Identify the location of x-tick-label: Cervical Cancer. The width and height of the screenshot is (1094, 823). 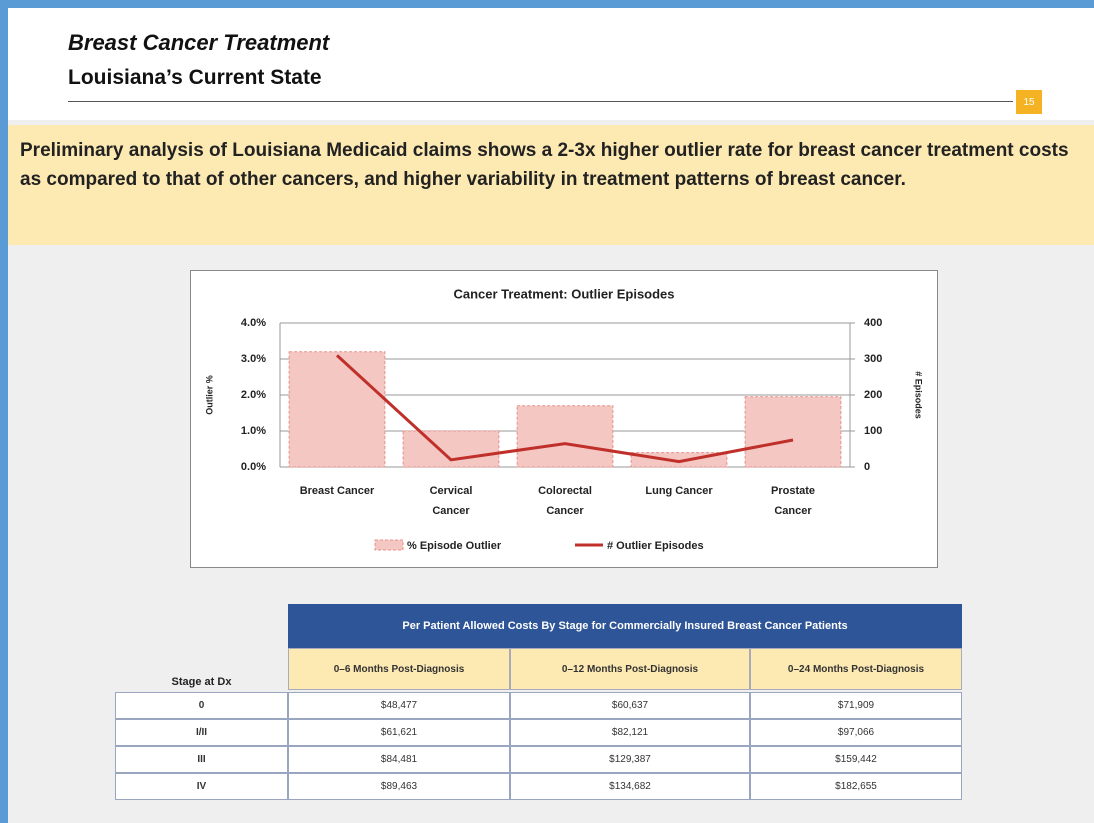
(451, 501).